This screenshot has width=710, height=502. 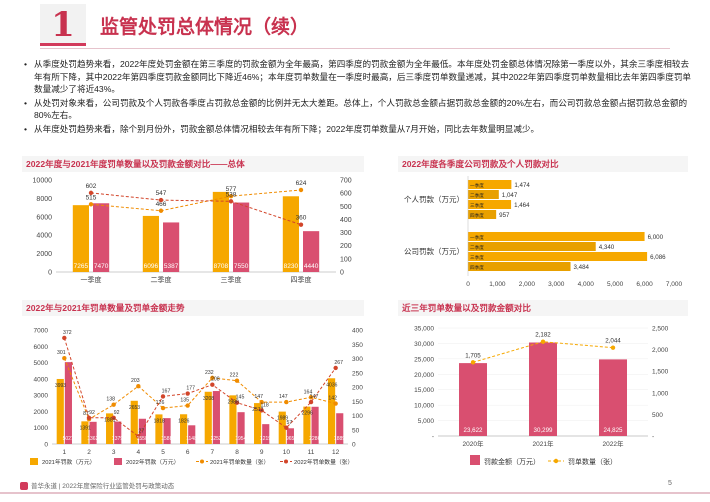 What do you see at coordinates (586, 284) in the screenshot?
I see `x-tick-label: 4,000` at bounding box center [586, 284].